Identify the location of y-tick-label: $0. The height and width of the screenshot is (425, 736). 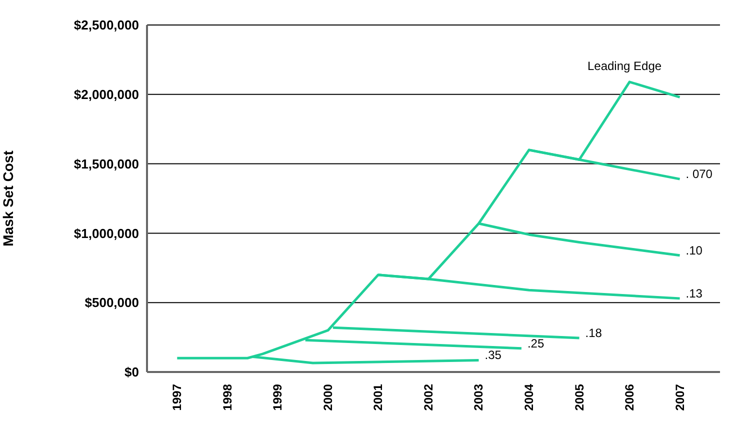
(131, 372).